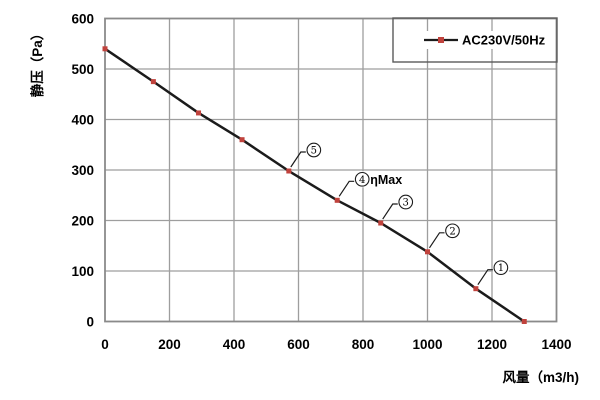  I want to click on x-tick-label: 1000, so click(427, 344).